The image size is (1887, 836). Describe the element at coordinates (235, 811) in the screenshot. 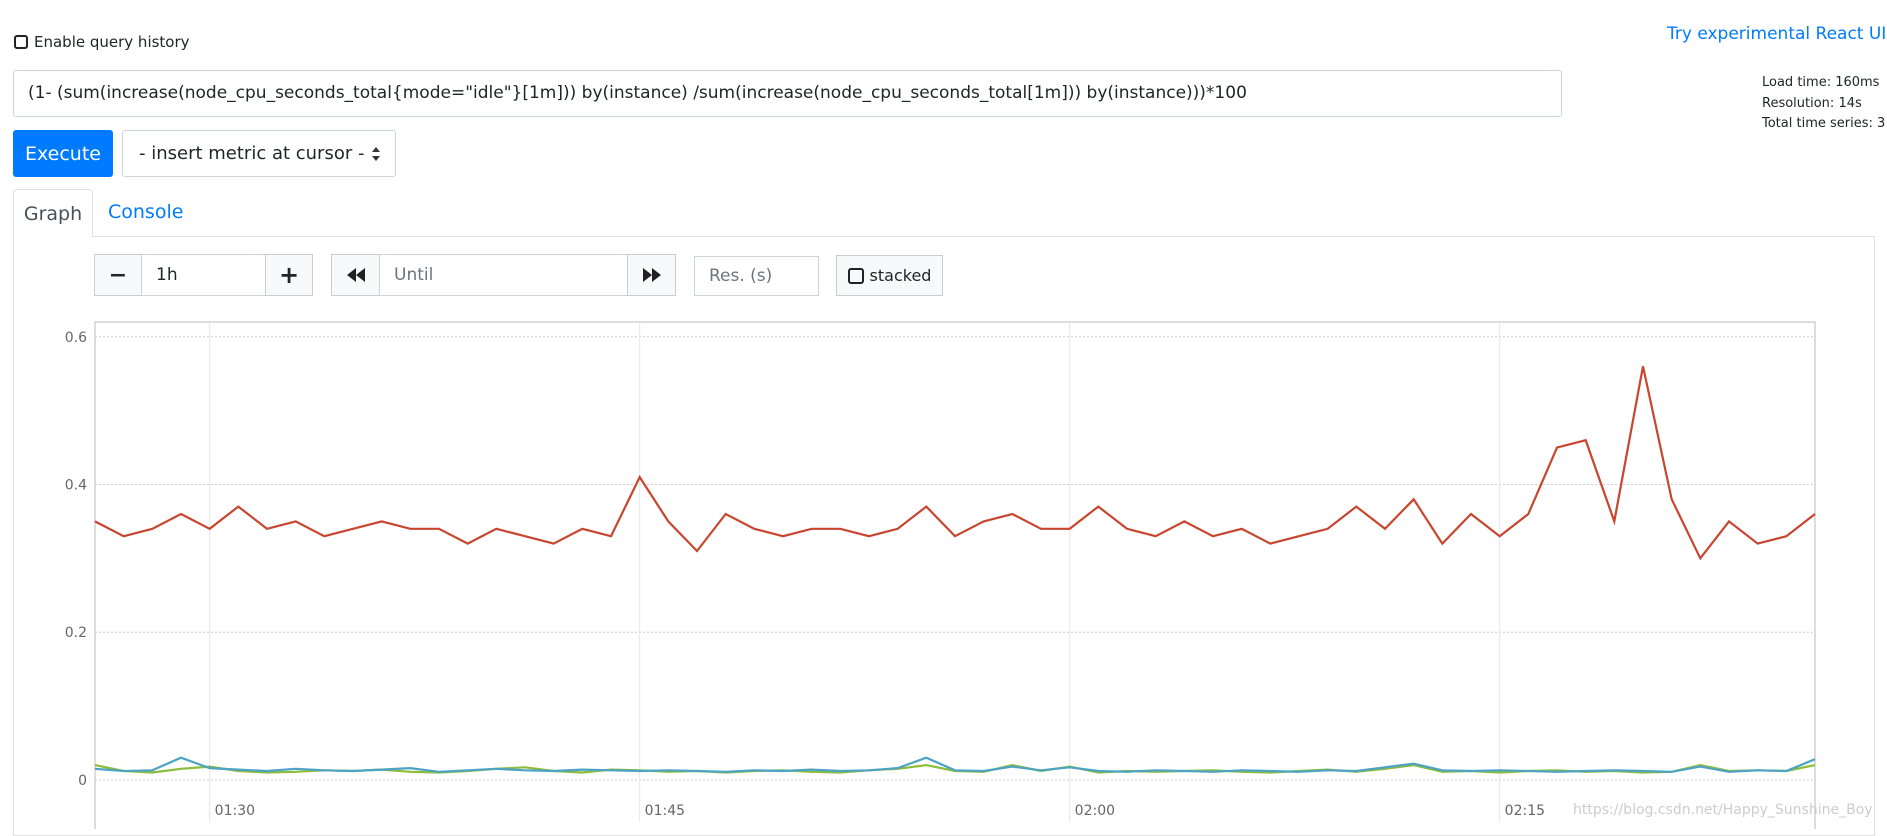

I see `x-tick-label: 01:30` at that location.